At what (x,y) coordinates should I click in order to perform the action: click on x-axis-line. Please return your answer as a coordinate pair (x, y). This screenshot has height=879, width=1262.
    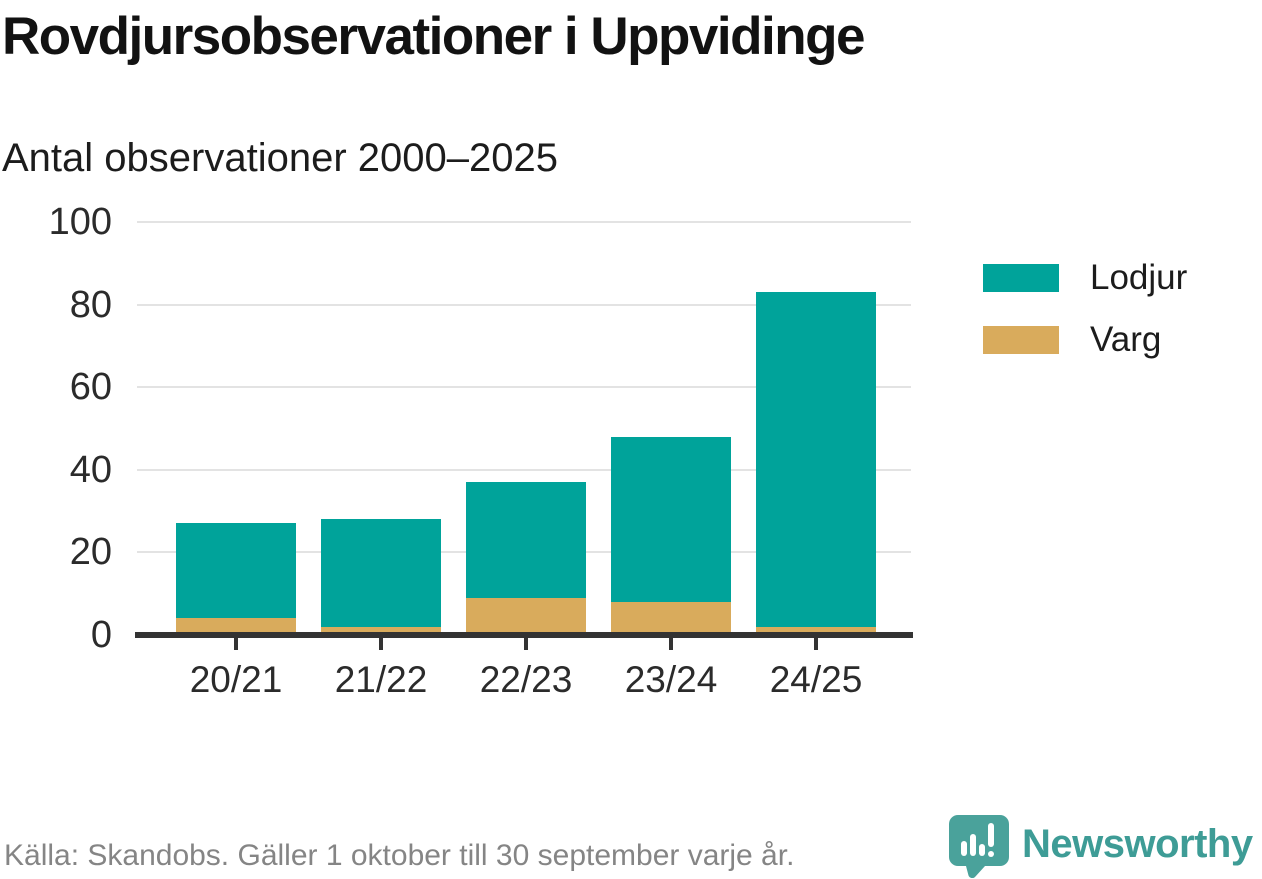
    Looking at the image, I should click on (524, 635).